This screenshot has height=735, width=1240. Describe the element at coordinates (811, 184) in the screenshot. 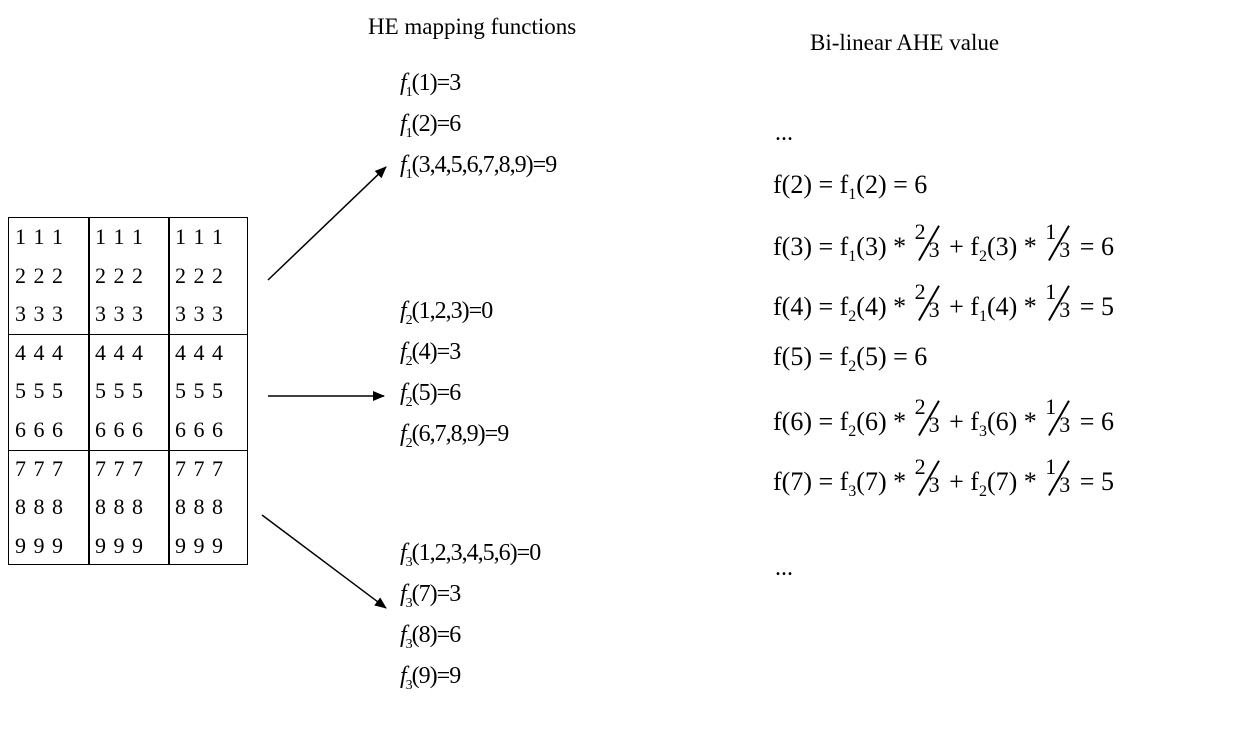

I see `equation-text: f(2) = f` at that location.